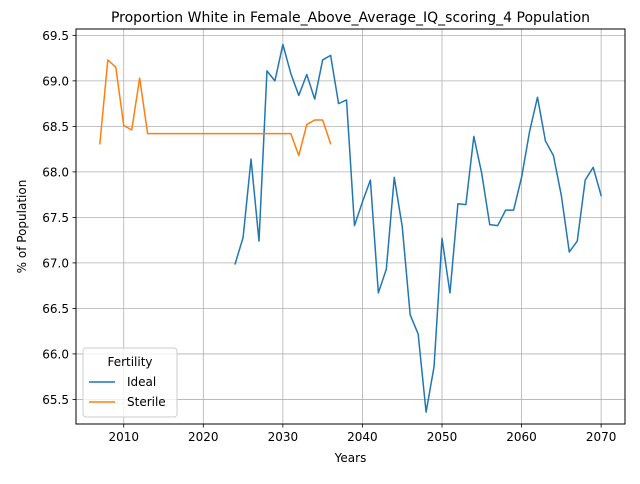 This screenshot has height=484, width=640. What do you see at coordinates (55, 309) in the screenshot?
I see `y-tick-label: 66.5` at bounding box center [55, 309].